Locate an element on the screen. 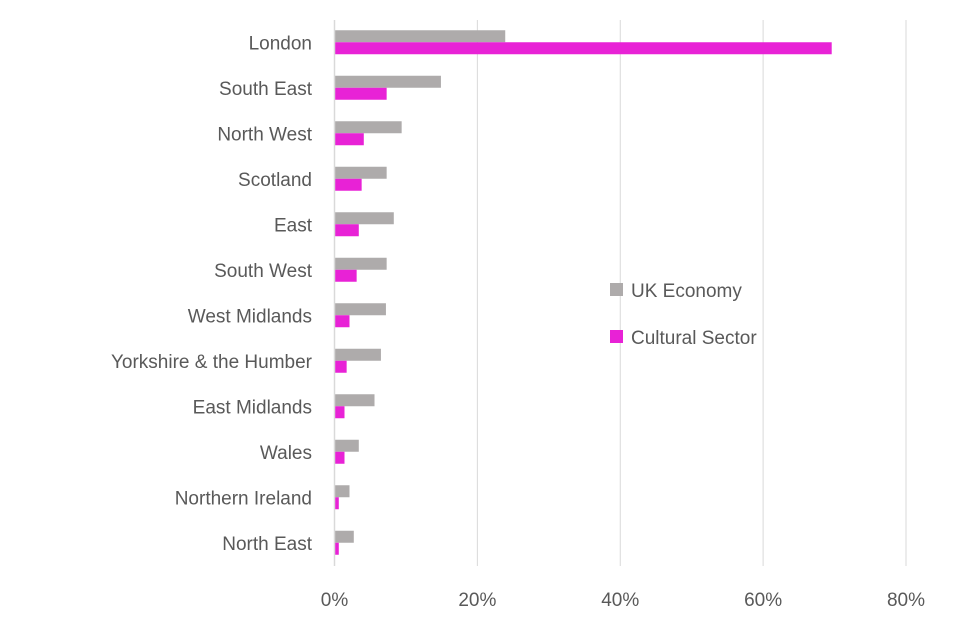  x-tick-label: 80% is located at coordinates (906, 600).